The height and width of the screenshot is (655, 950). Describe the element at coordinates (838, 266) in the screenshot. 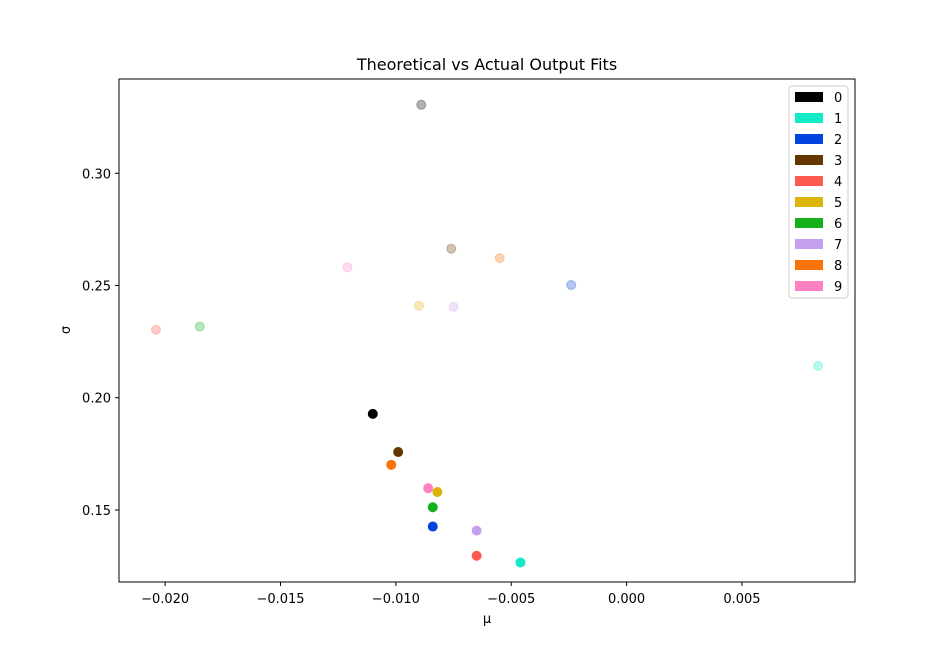

I see `legend-label-8: 8` at that location.